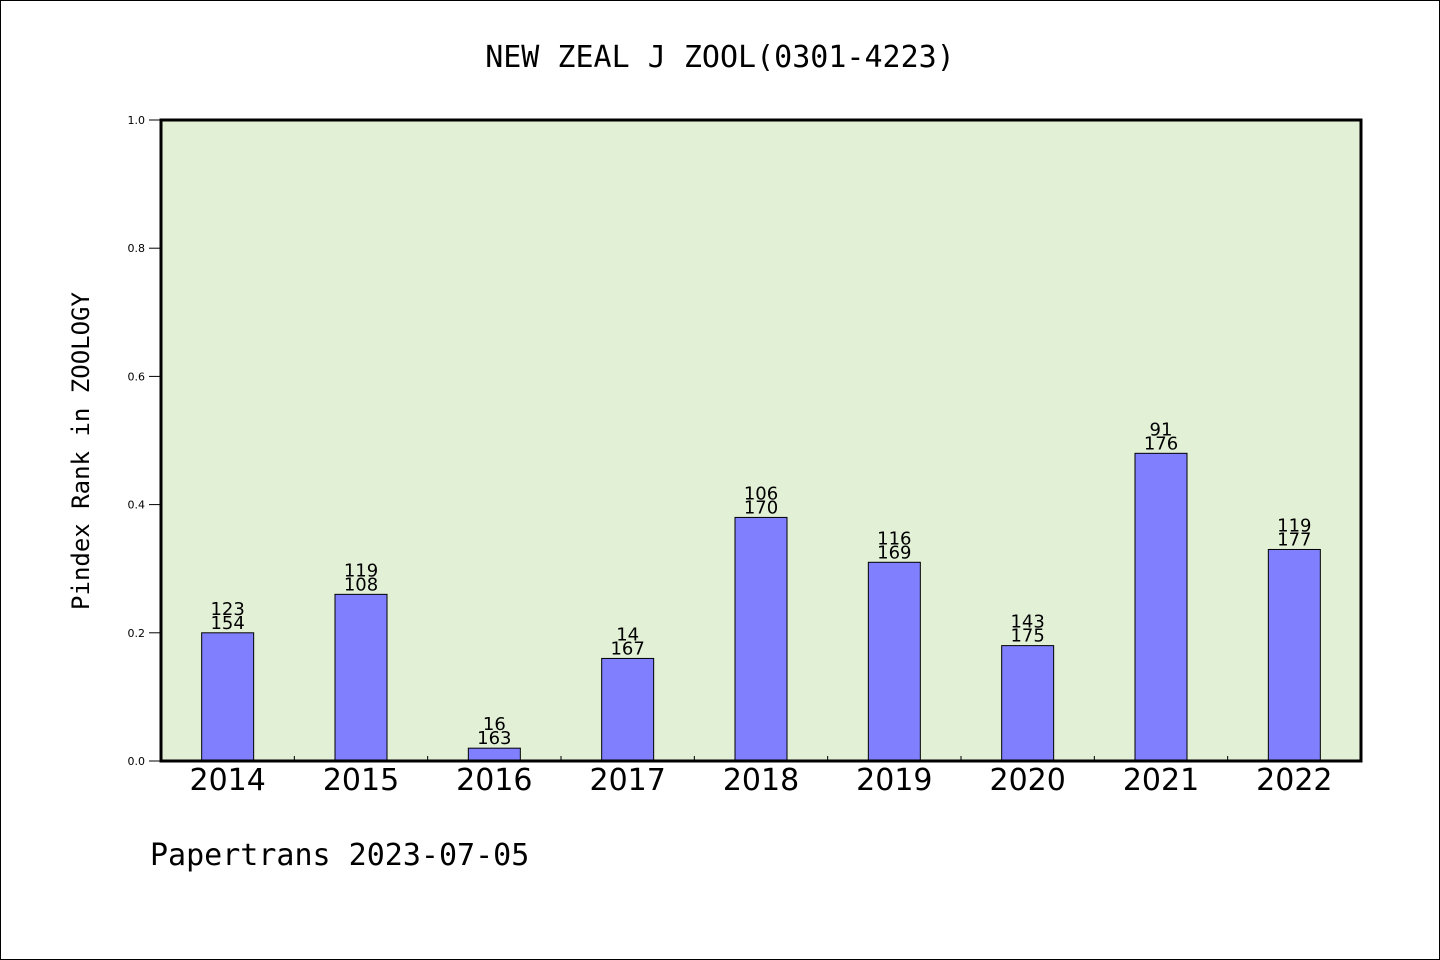 The height and width of the screenshot is (960, 1440). Describe the element at coordinates (1027, 622) in the screenshot. I see `bar-label-top: 143` at that location.